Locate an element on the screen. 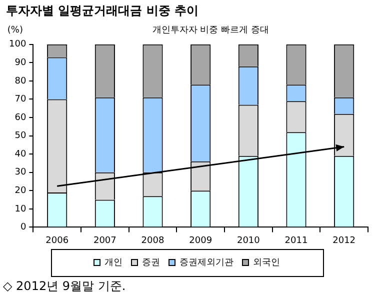  legend-label: 개인 is located at coordinates (113, 263).